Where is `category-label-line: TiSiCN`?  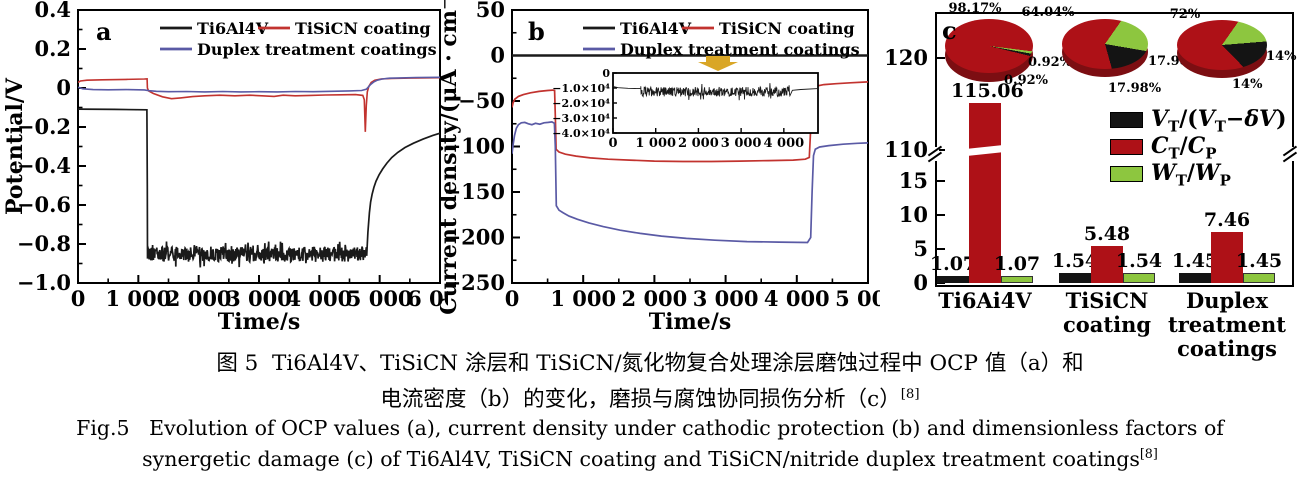 category-label-line: TiSiCN is located at coordinates (1107, 300).